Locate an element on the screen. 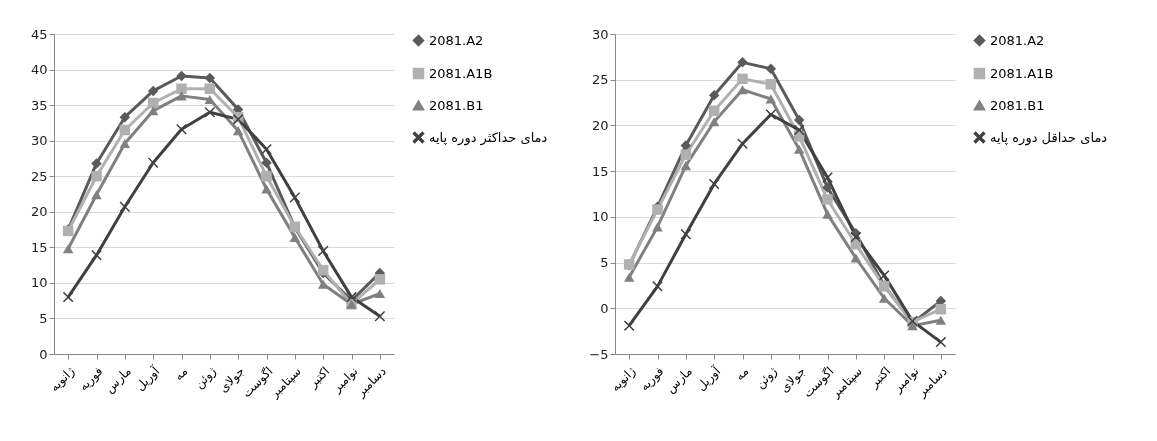 This screenshot has height=441, width=1157. y-tick-label: 35 is located at coordinates (39, 105).